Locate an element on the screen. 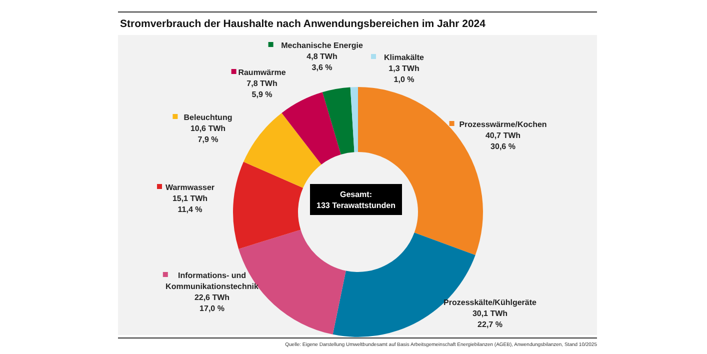 The width and height of the screenshot is (707, 354). data-label: 22,6 TWh 17,0 % is located at coordinates (212, 303).